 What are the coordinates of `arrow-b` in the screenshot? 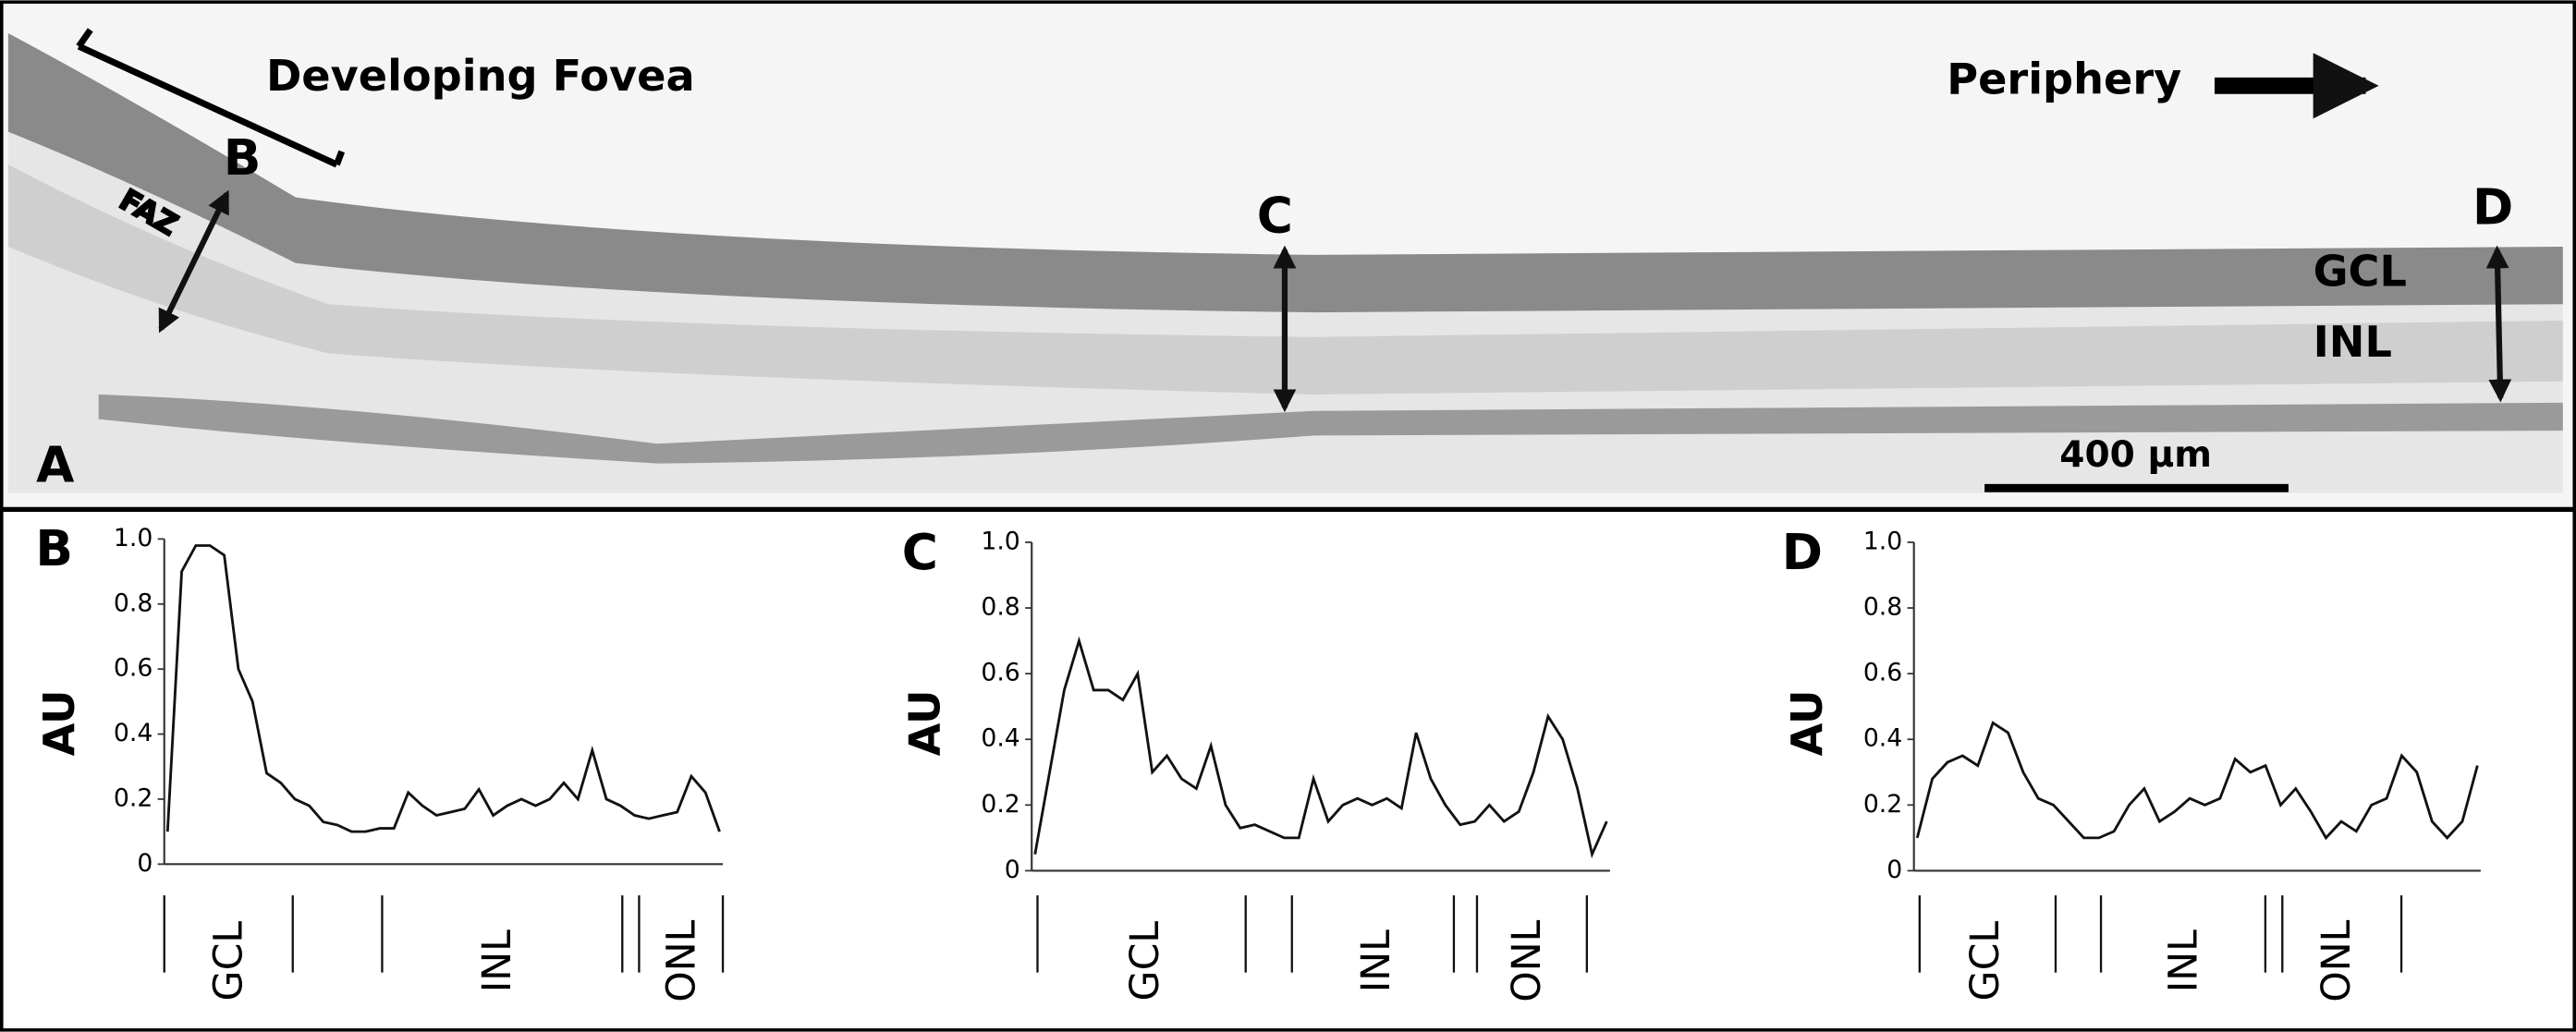 It's located at (194, 261).